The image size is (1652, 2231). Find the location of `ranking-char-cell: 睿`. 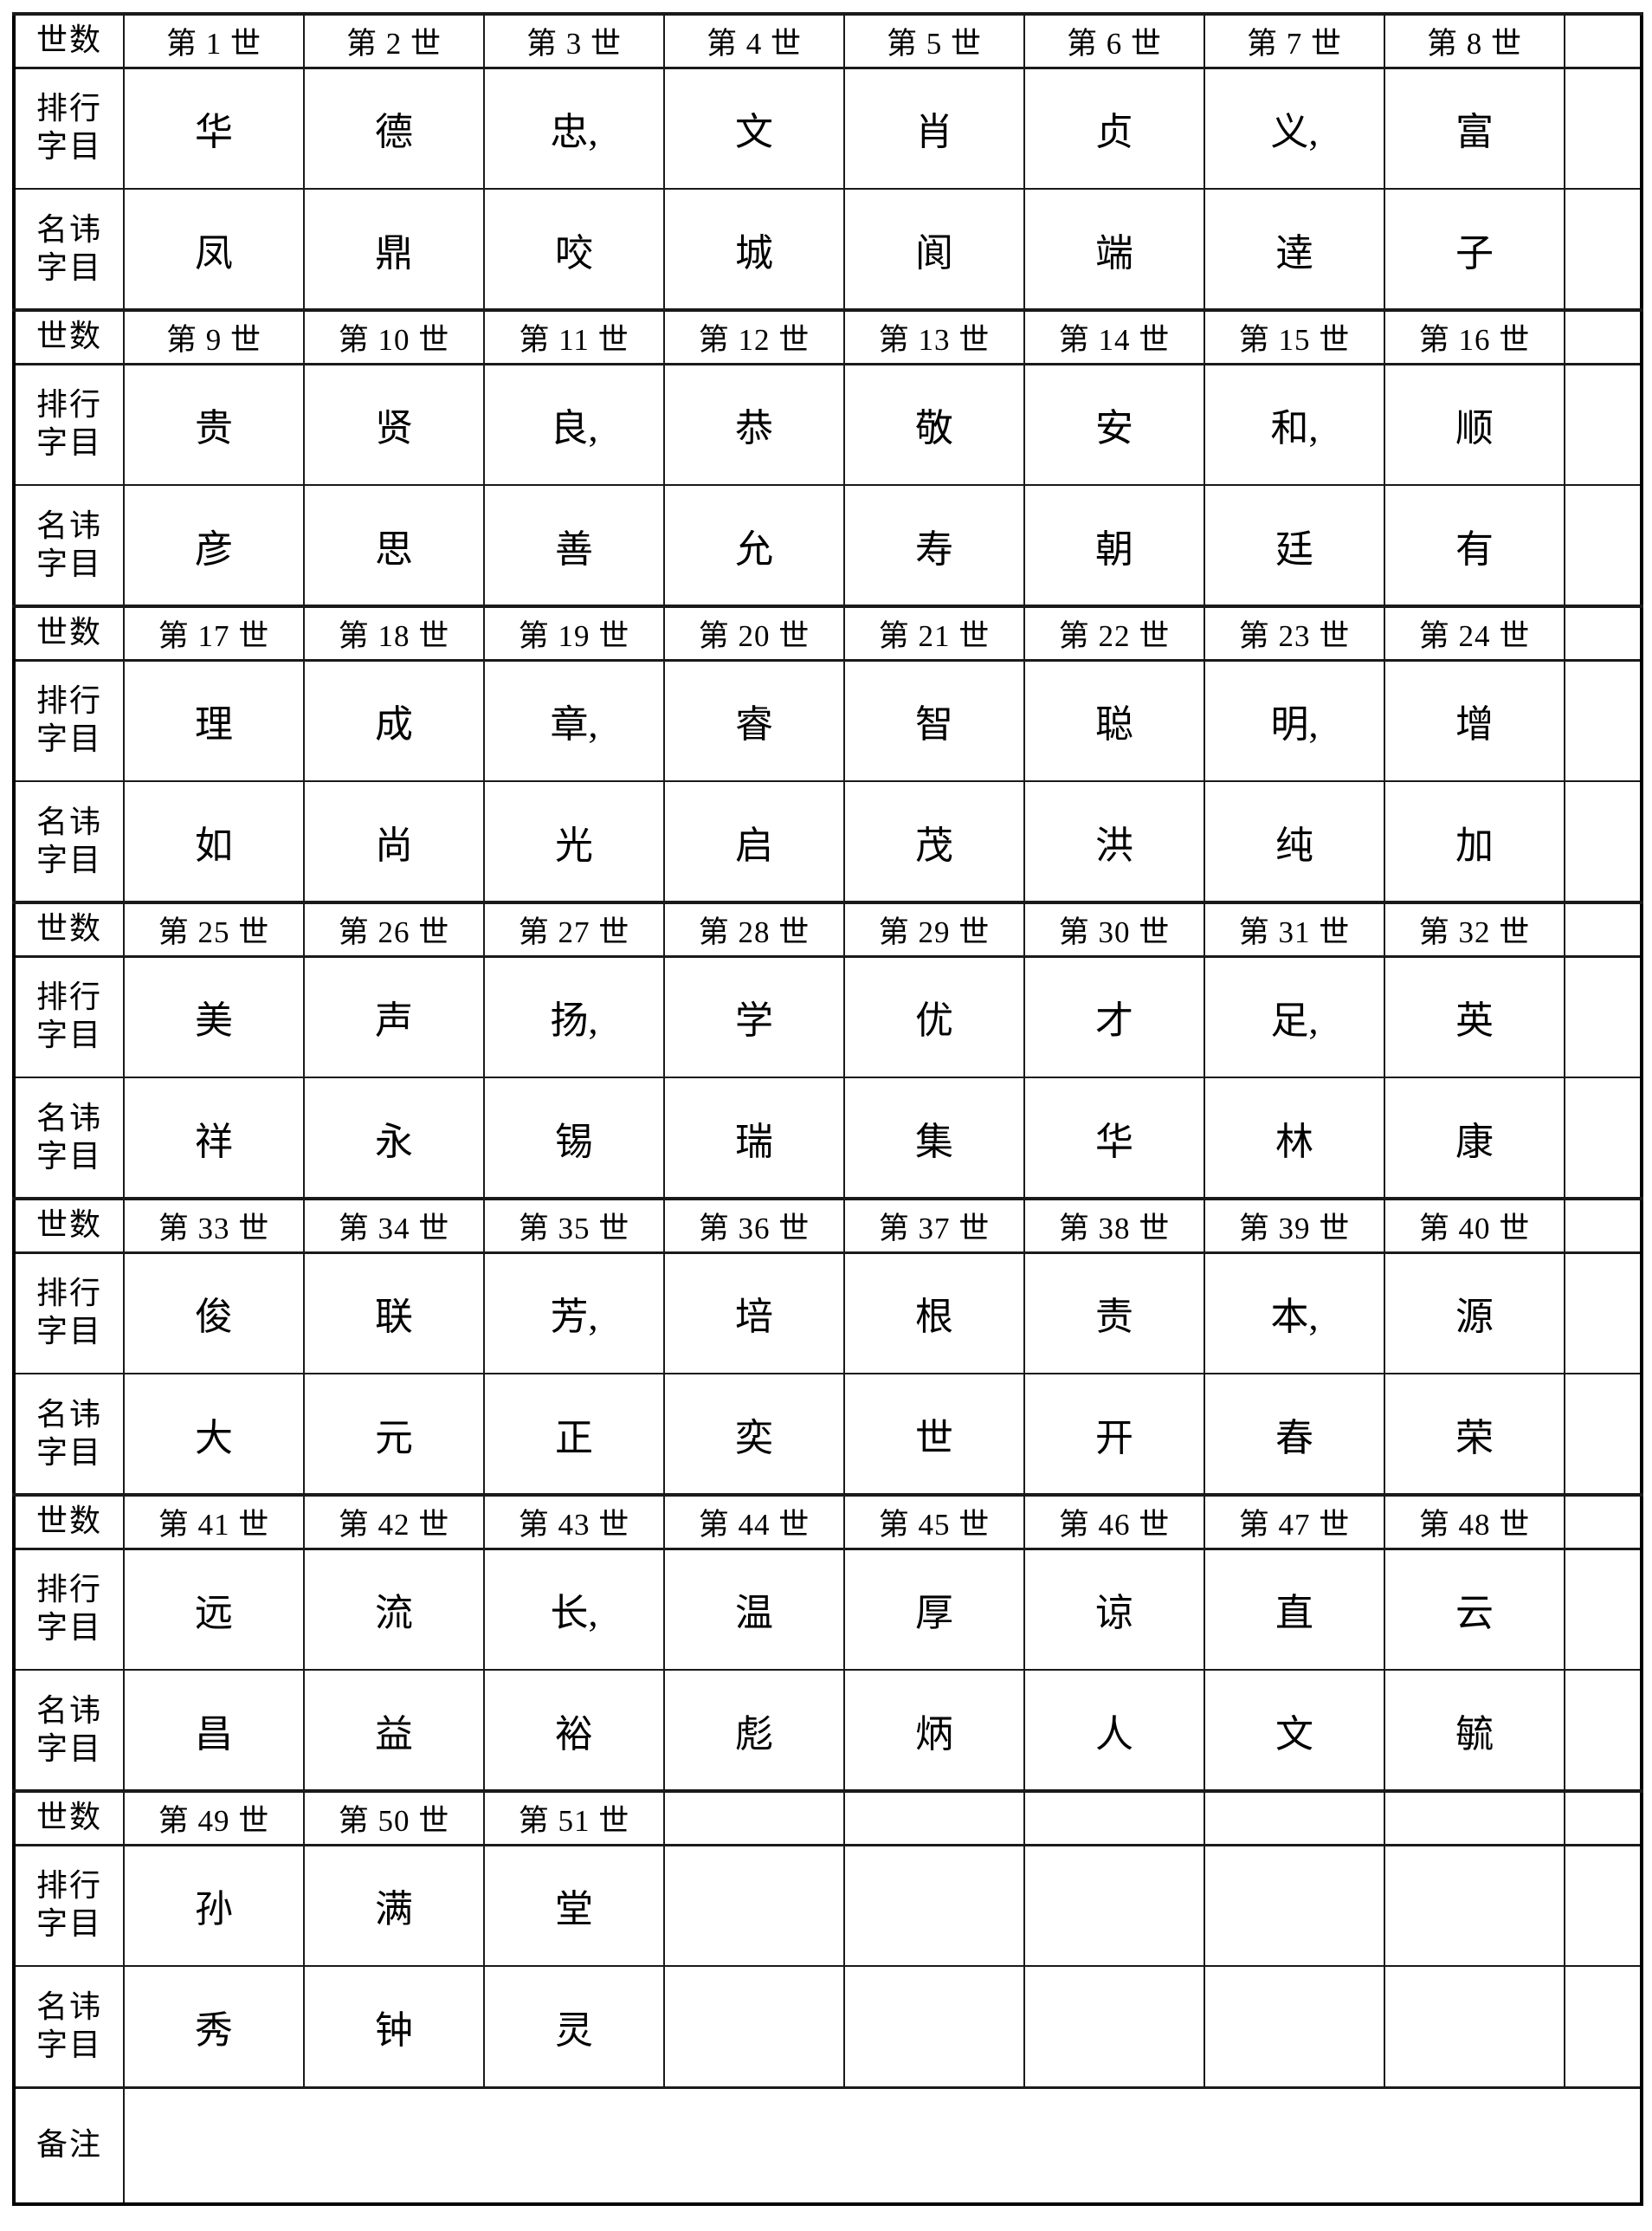

ranking-char-cell: 睿 is located at coordinates (754, 720).